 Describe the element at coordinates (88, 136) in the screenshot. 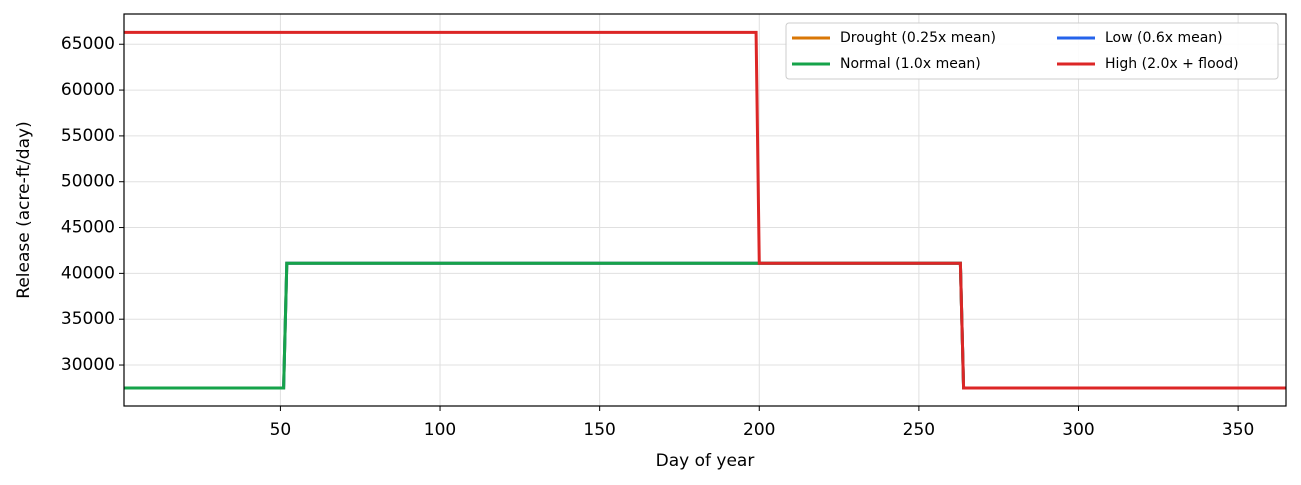

I see `y-tick-label: 55000` at that location.